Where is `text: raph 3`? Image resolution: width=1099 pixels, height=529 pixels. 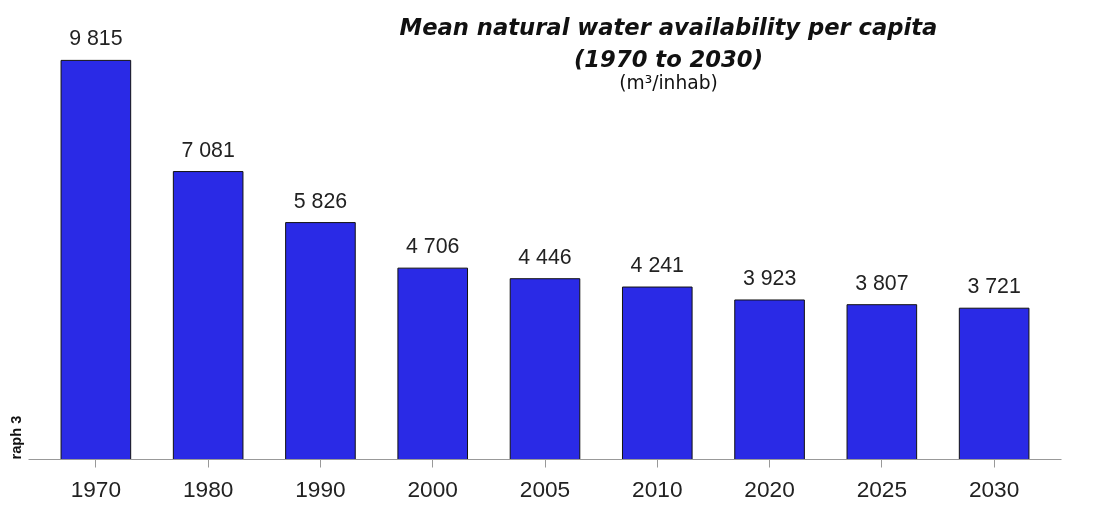 text: raph 3 is located at coordinates (15, 437).